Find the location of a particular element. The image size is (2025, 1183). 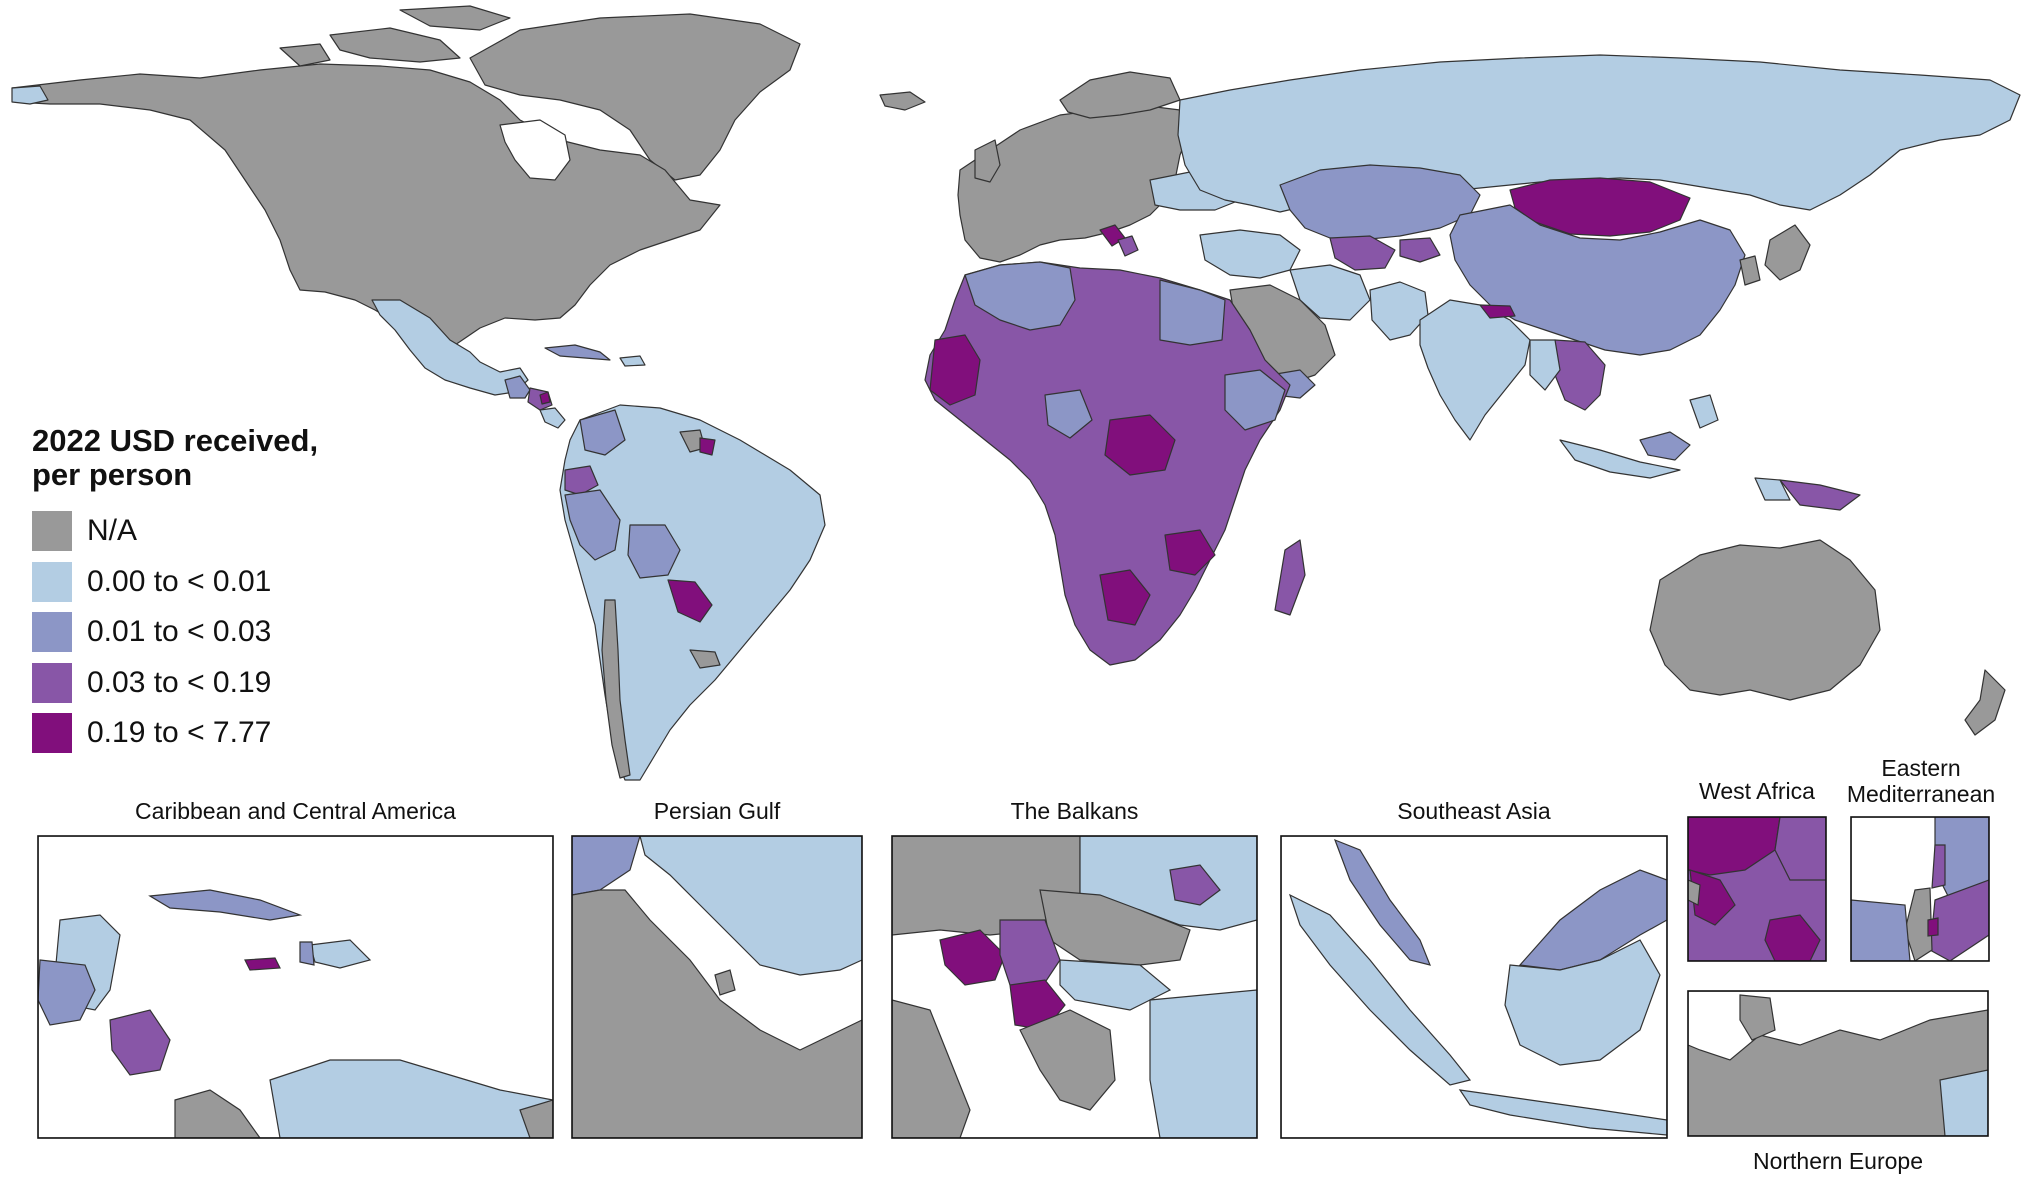

legend-label: N/A is located at coordinates (112, 531).